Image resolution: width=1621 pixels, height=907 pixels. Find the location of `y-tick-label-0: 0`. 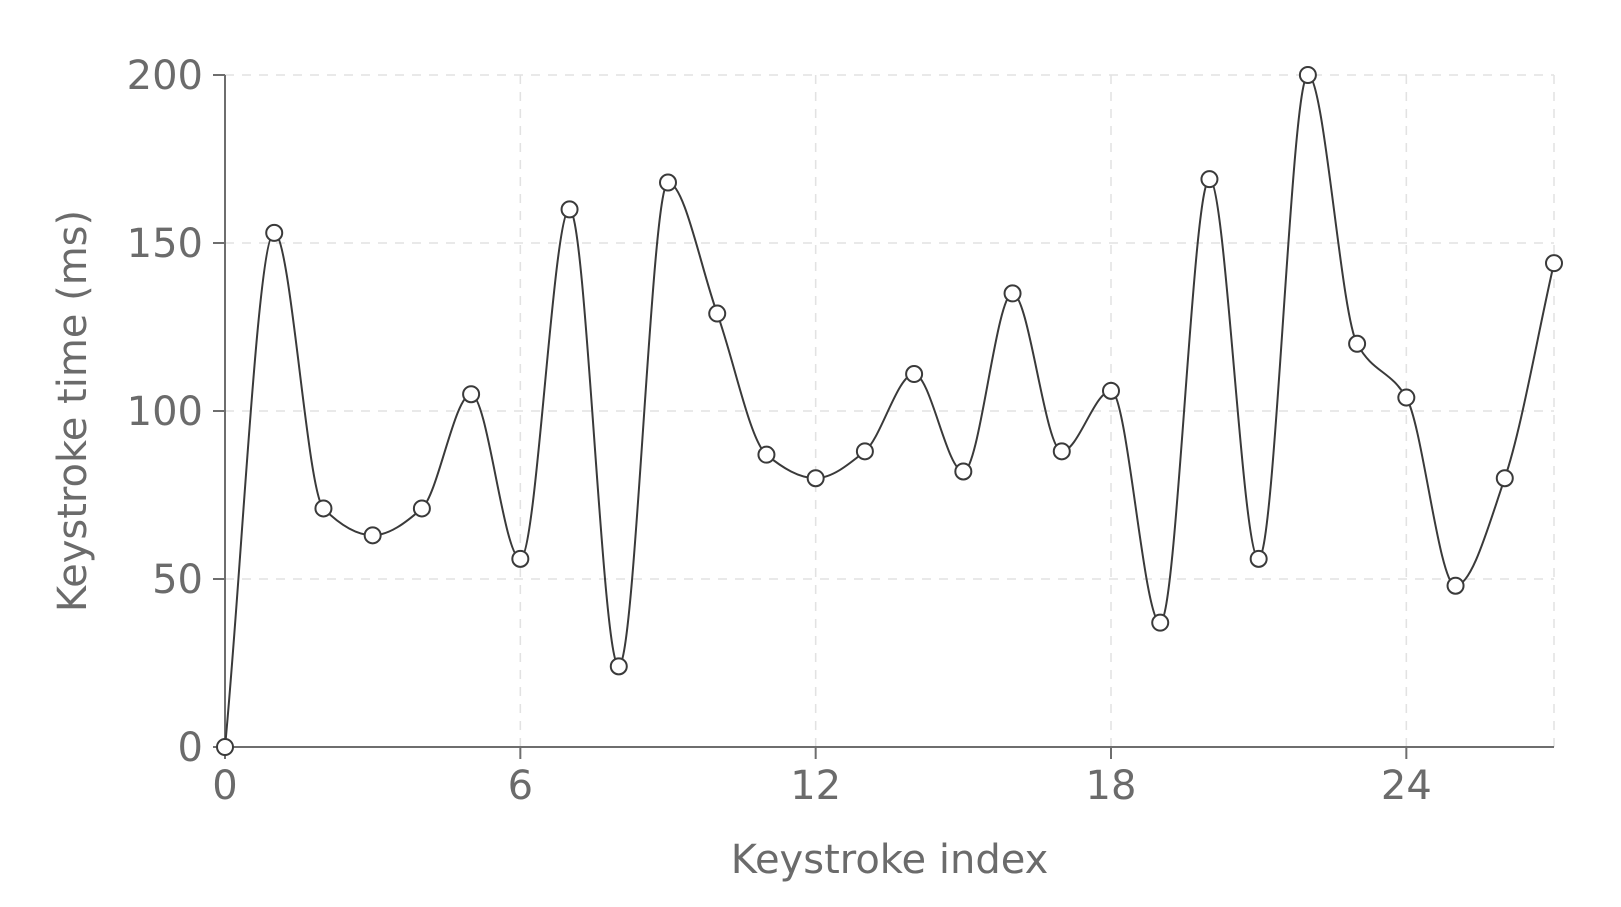

y-tick-label-0: 0 is located at coordinates (190, 748).